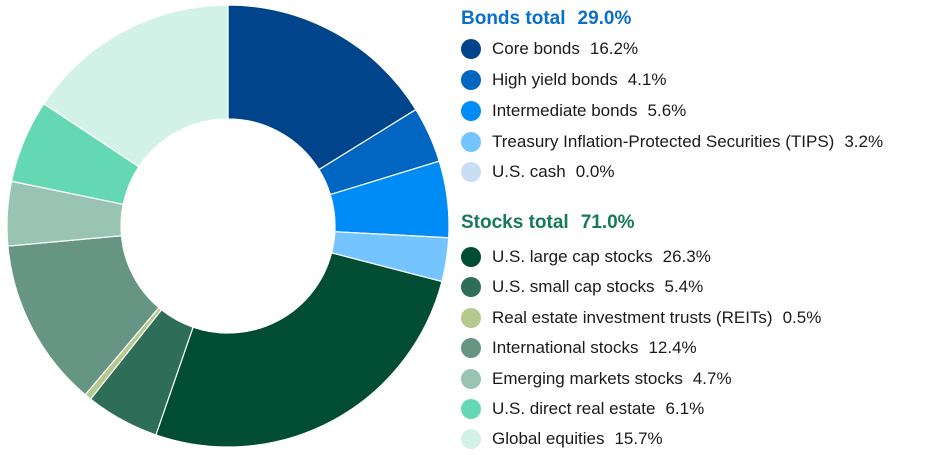  I want to click on slice-core-bonds, so click(322, 87).